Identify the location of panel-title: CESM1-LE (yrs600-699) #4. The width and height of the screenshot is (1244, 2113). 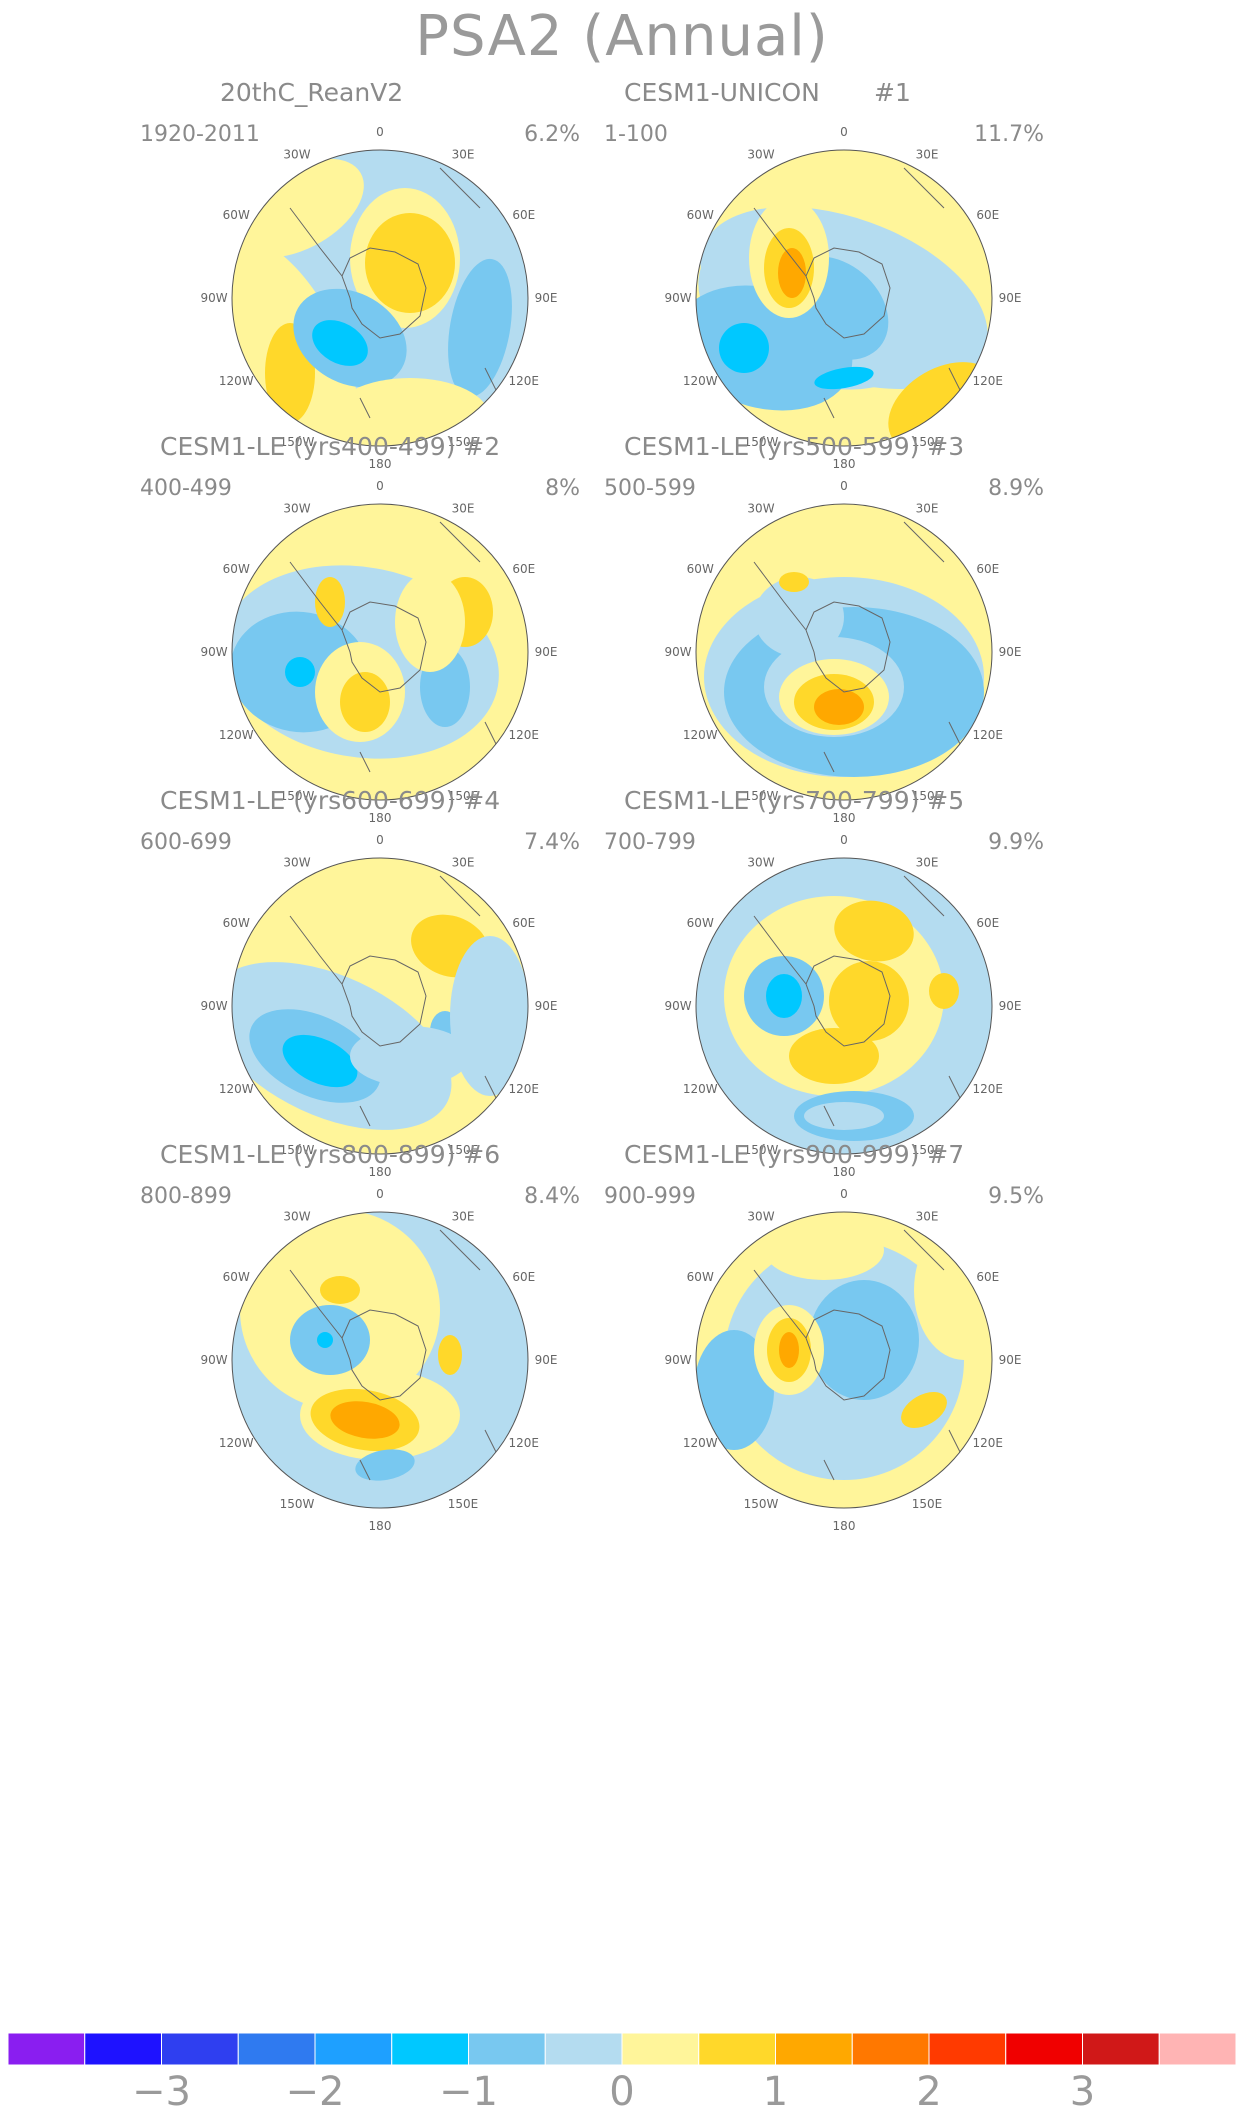
(330, 800).